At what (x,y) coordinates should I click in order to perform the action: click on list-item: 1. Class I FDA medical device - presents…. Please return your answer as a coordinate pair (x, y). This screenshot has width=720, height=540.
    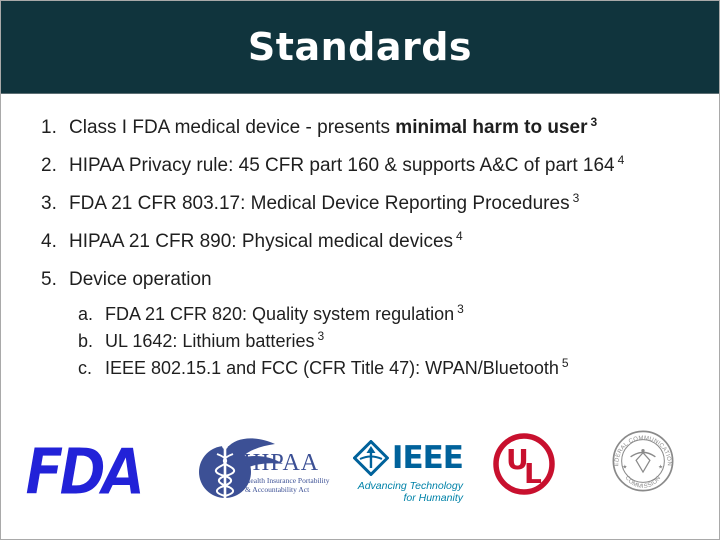
    Looking at the image, I should click on (373, 126).